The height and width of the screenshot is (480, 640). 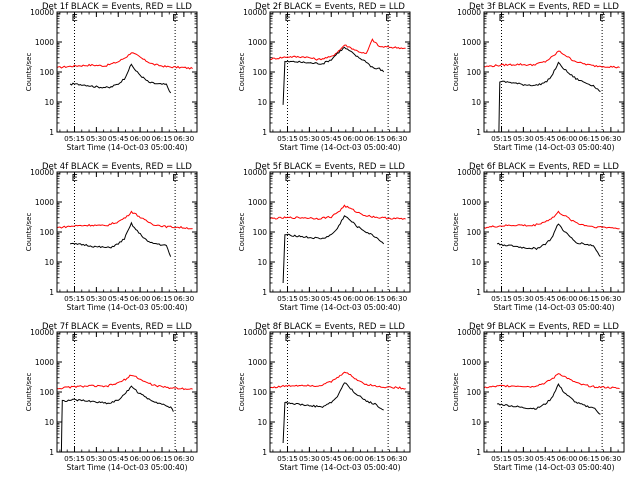 I want to click on panel-title: Det 4f BLACK = Events, RED = LLD, so click(x=117, y=167).